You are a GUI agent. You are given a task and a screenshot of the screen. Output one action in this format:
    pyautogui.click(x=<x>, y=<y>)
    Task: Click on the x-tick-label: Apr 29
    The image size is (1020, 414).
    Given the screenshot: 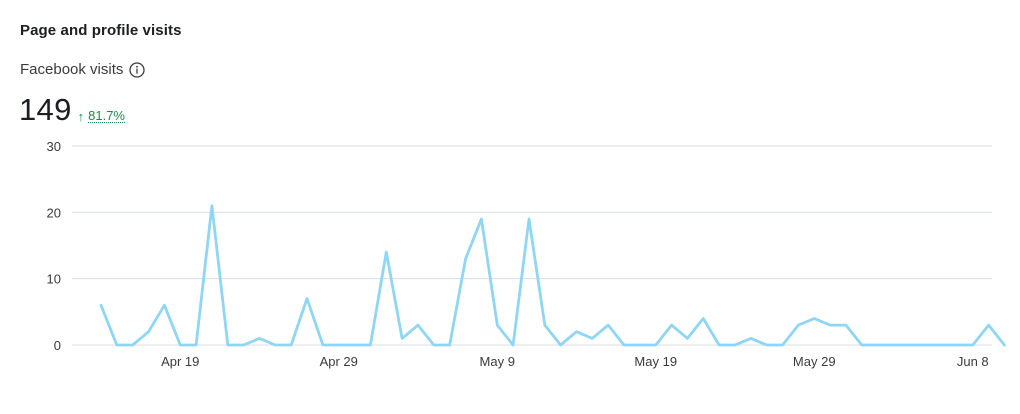 What is the action you would take?
    pyautogui.click(x=339, y=361)
    